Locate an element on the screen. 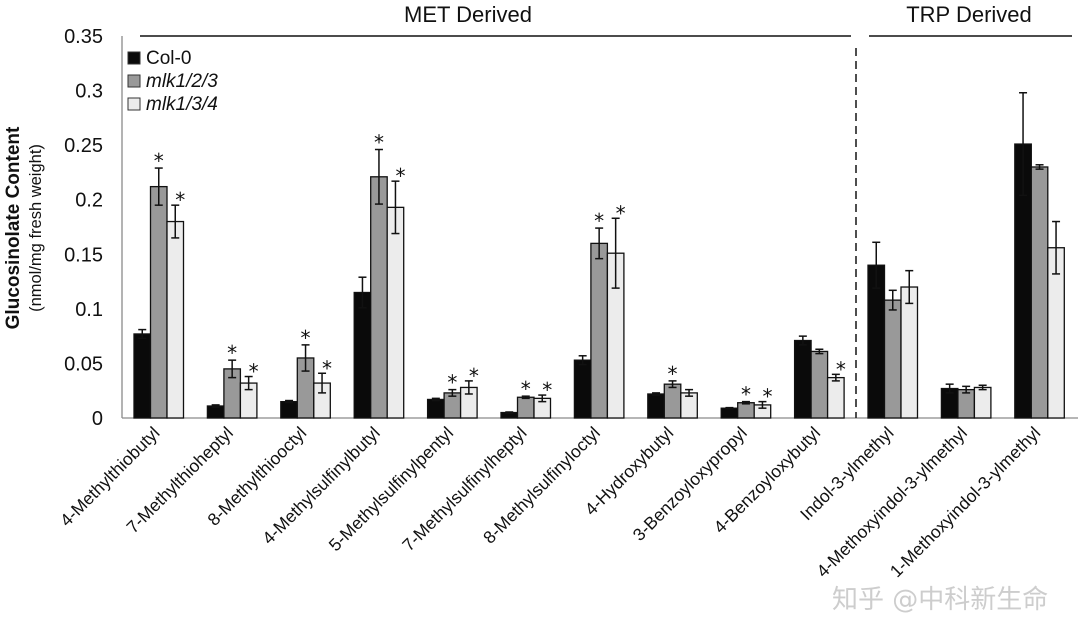 Image resolution: width=1080 pixels, height=641 pixels. y-tick-label: 0.1 is located at coordinates (89, 310).